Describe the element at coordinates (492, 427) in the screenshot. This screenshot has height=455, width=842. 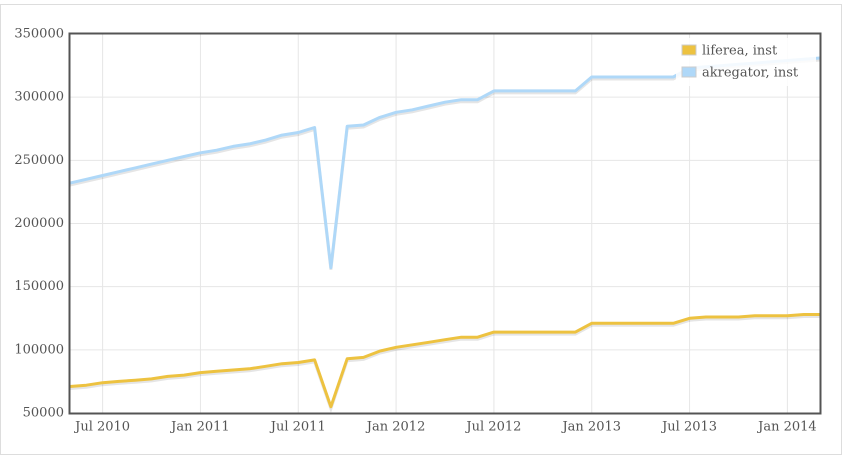
I see `x-tick-label: Jul 2012` at that location.